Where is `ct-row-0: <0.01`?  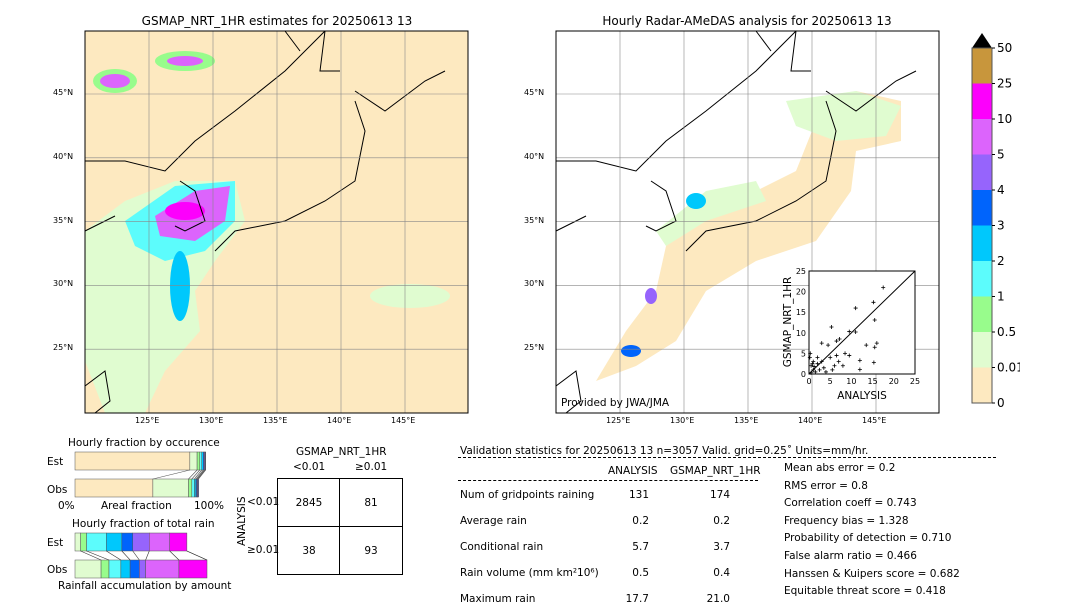 ct-row-0: <0.01 is located at coordinates (263, 502).